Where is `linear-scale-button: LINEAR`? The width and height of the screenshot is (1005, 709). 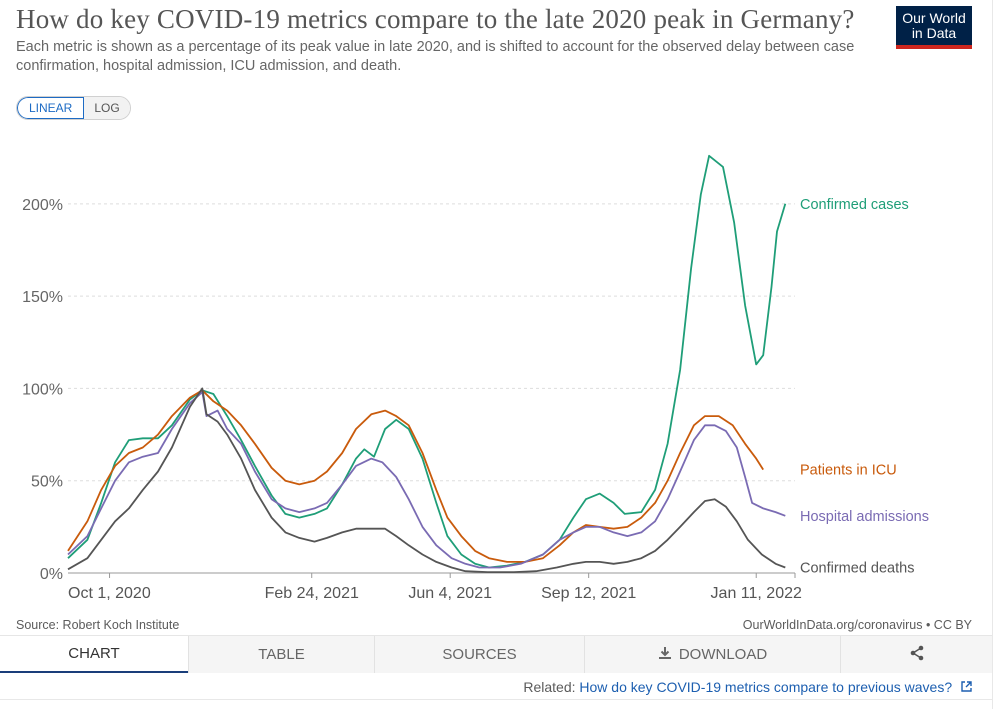
linear-scale-button: LINEAR is located at coordinates (51, 108).